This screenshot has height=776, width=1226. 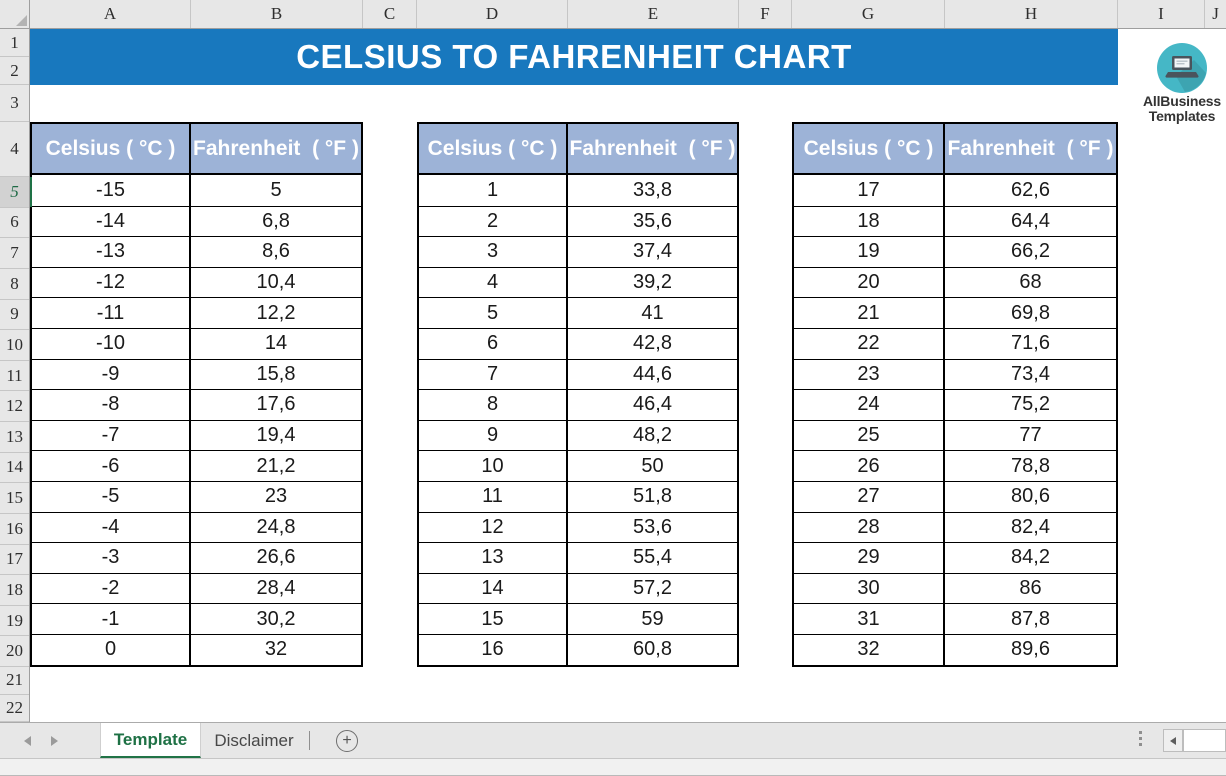 I want to click on celsius-cell: -15, so click(x=111, y=190).